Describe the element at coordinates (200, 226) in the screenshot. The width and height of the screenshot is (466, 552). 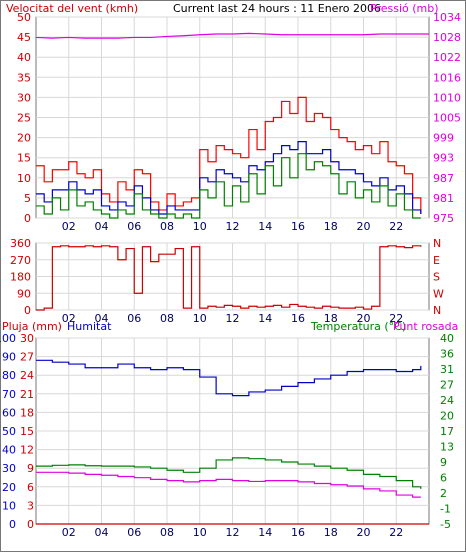
I see `panel-1-x-tick-label: 10` at that location.